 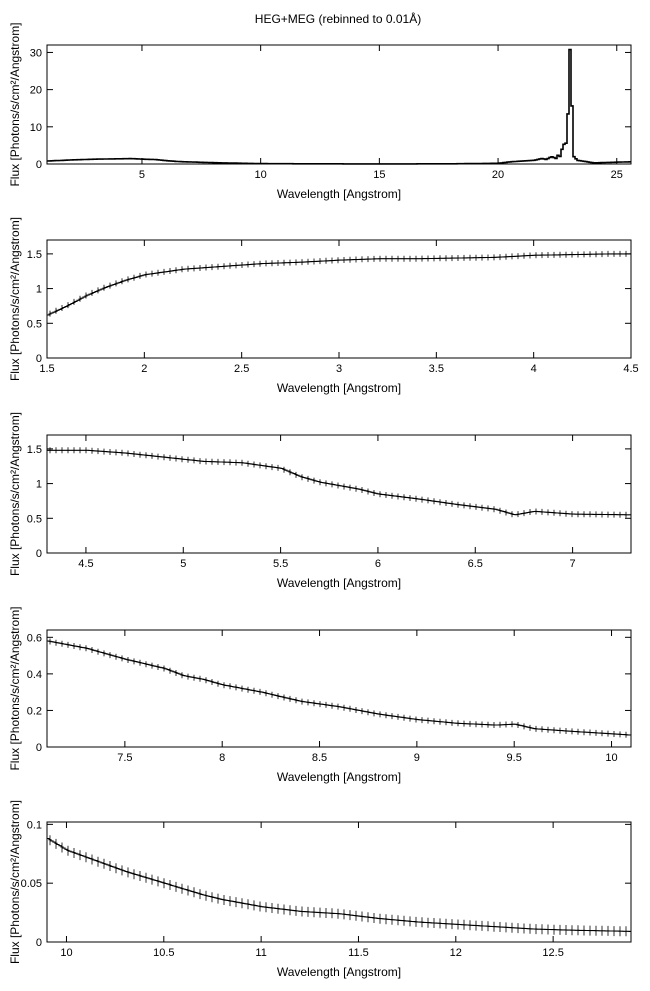 What do you see at coordinates (31, 884) in the screenshot?
I see `y-tick-label: 0.05` at bounding box center [31, 884].